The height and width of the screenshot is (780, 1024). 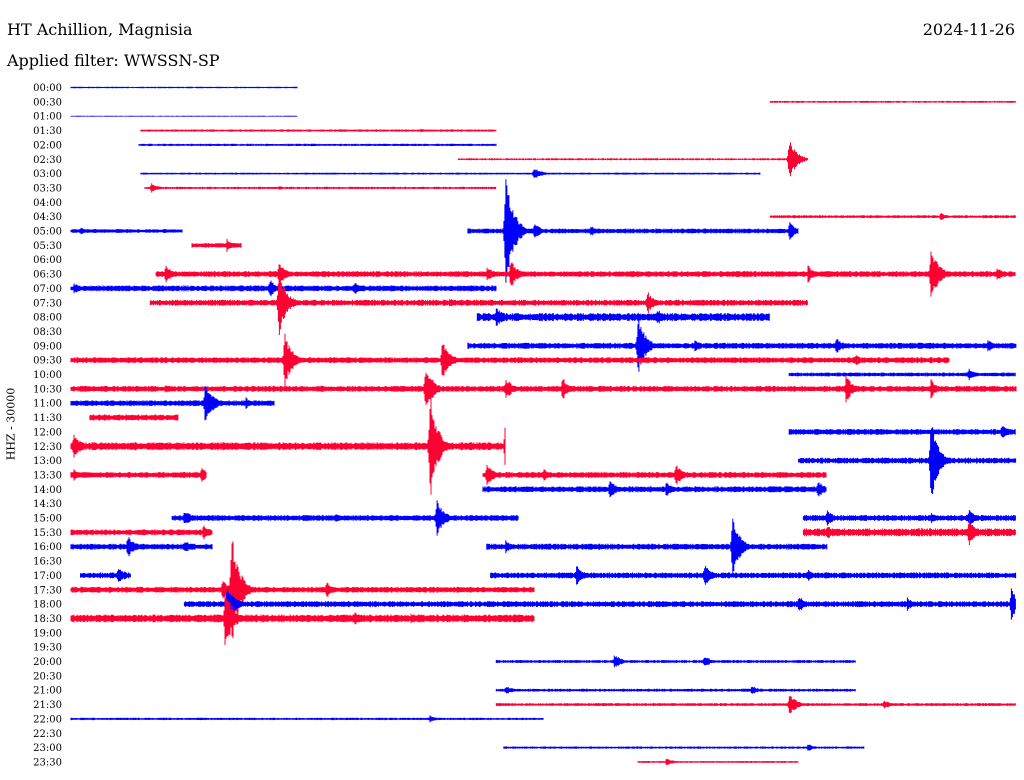 I want to click on time-tick-label: 17:30, so click(x=47, y=590).